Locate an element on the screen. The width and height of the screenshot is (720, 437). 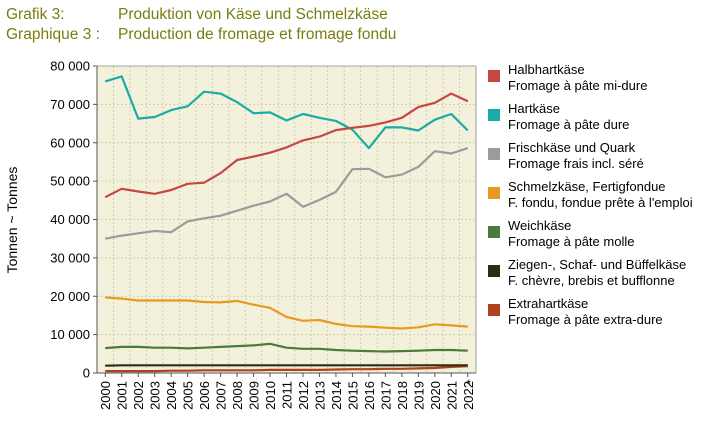
x-tick-label: 2006 is located at coordinates (204, 395).